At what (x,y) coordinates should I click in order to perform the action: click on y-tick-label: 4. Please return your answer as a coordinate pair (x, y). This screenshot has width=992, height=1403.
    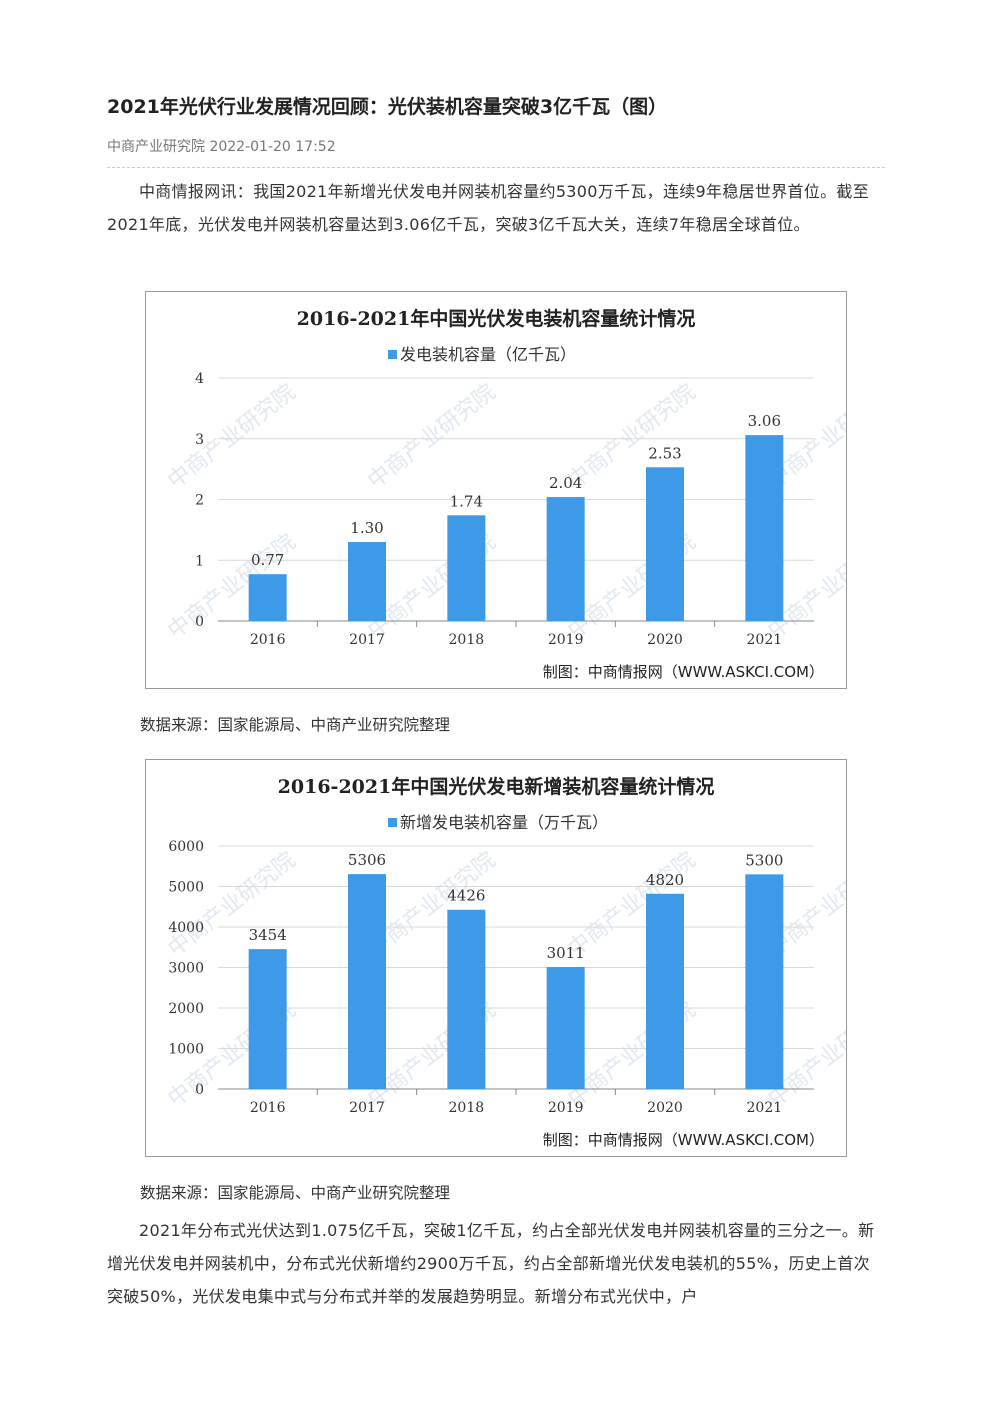
    Looking at the image, I should click on (199, 379).